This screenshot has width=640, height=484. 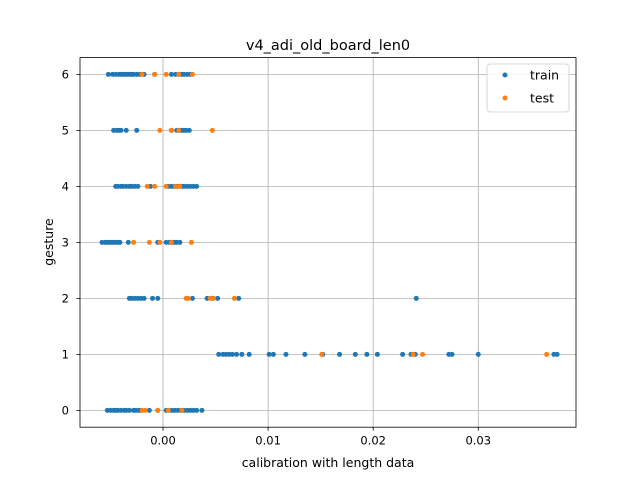 What do you see at coordinates (163, 441) in the screenshot?
I see `x-tick-label: 0.00` at bounding box center [163, 441].